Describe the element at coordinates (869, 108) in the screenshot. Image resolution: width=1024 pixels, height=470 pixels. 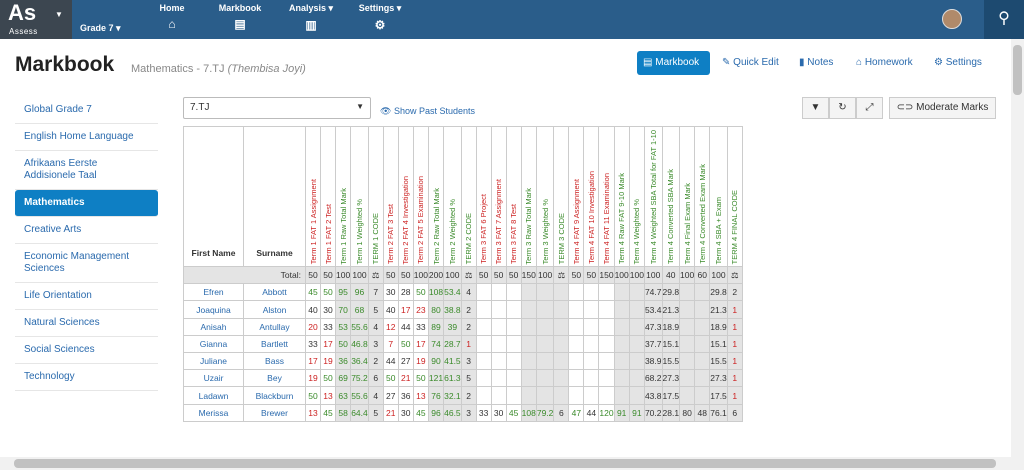
I see `expand-button: ⤢` at that location.